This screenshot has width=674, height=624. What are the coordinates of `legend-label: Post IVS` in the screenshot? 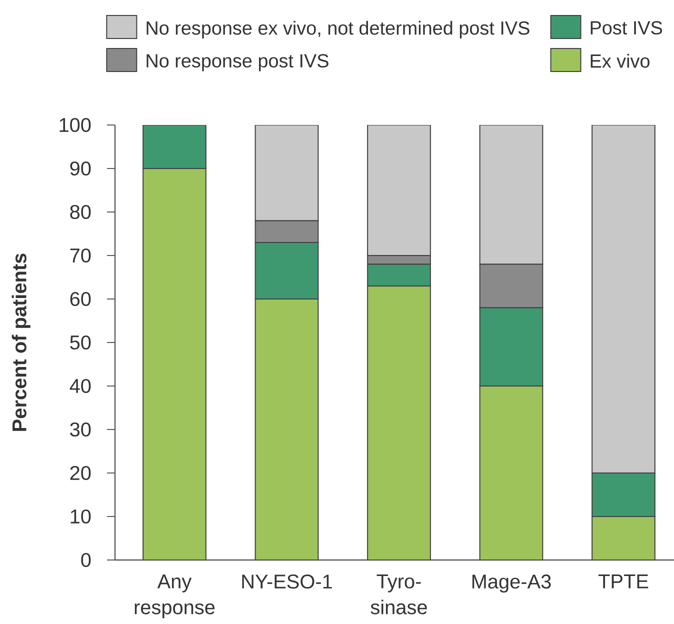 It's located at (626, 28).